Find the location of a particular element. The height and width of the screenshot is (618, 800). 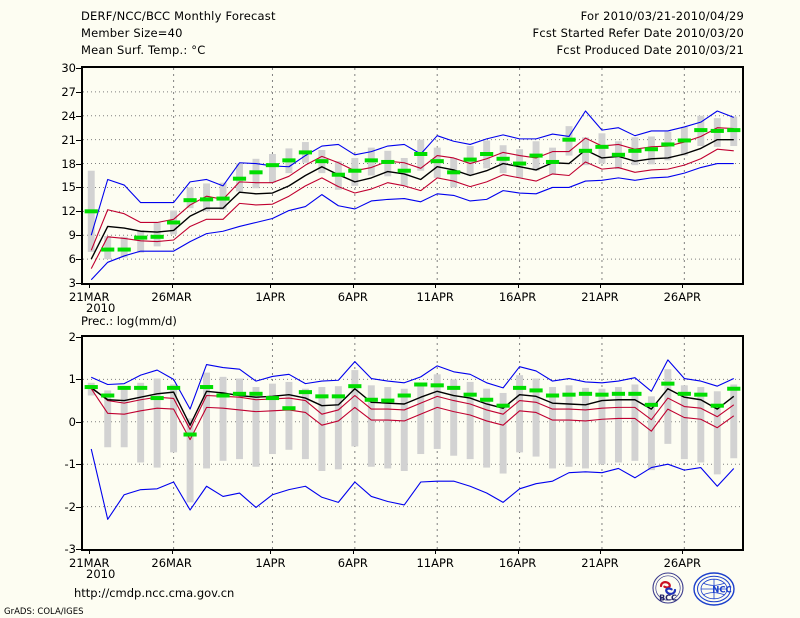

y-tick-label: 27 is located at coordinates (68, 91).